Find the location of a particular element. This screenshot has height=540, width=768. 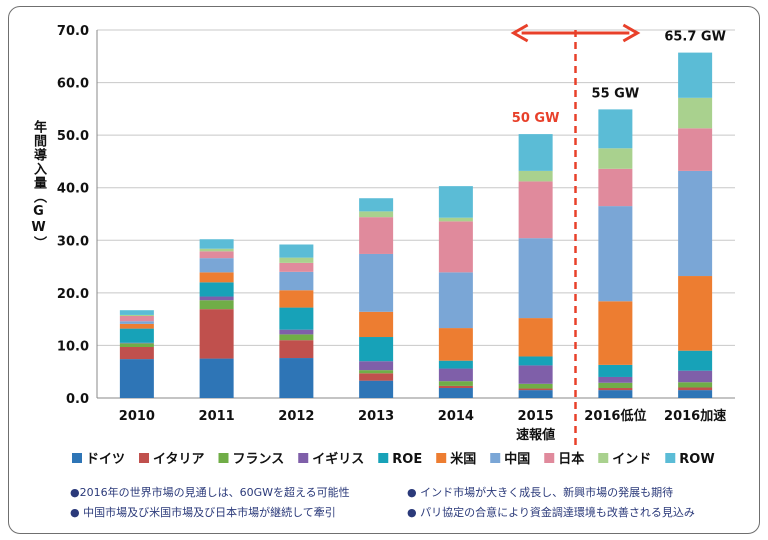

legend-label: ドイツ is located at coordinates (105, 459).